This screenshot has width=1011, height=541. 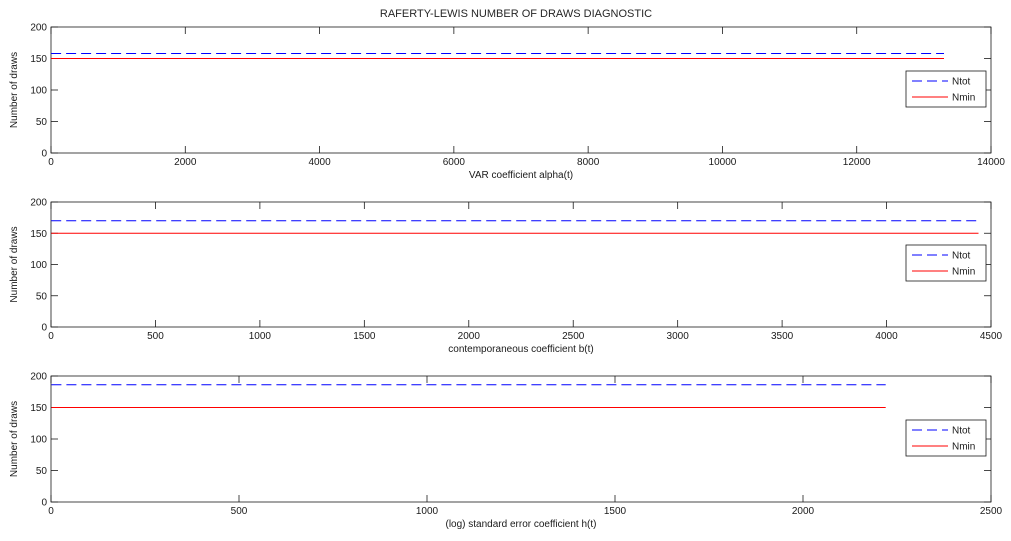 What do you see at coordinates (991, 336) in the screenshot?
I see `x-tick-label: 4500` at bounding box center [991, 336].